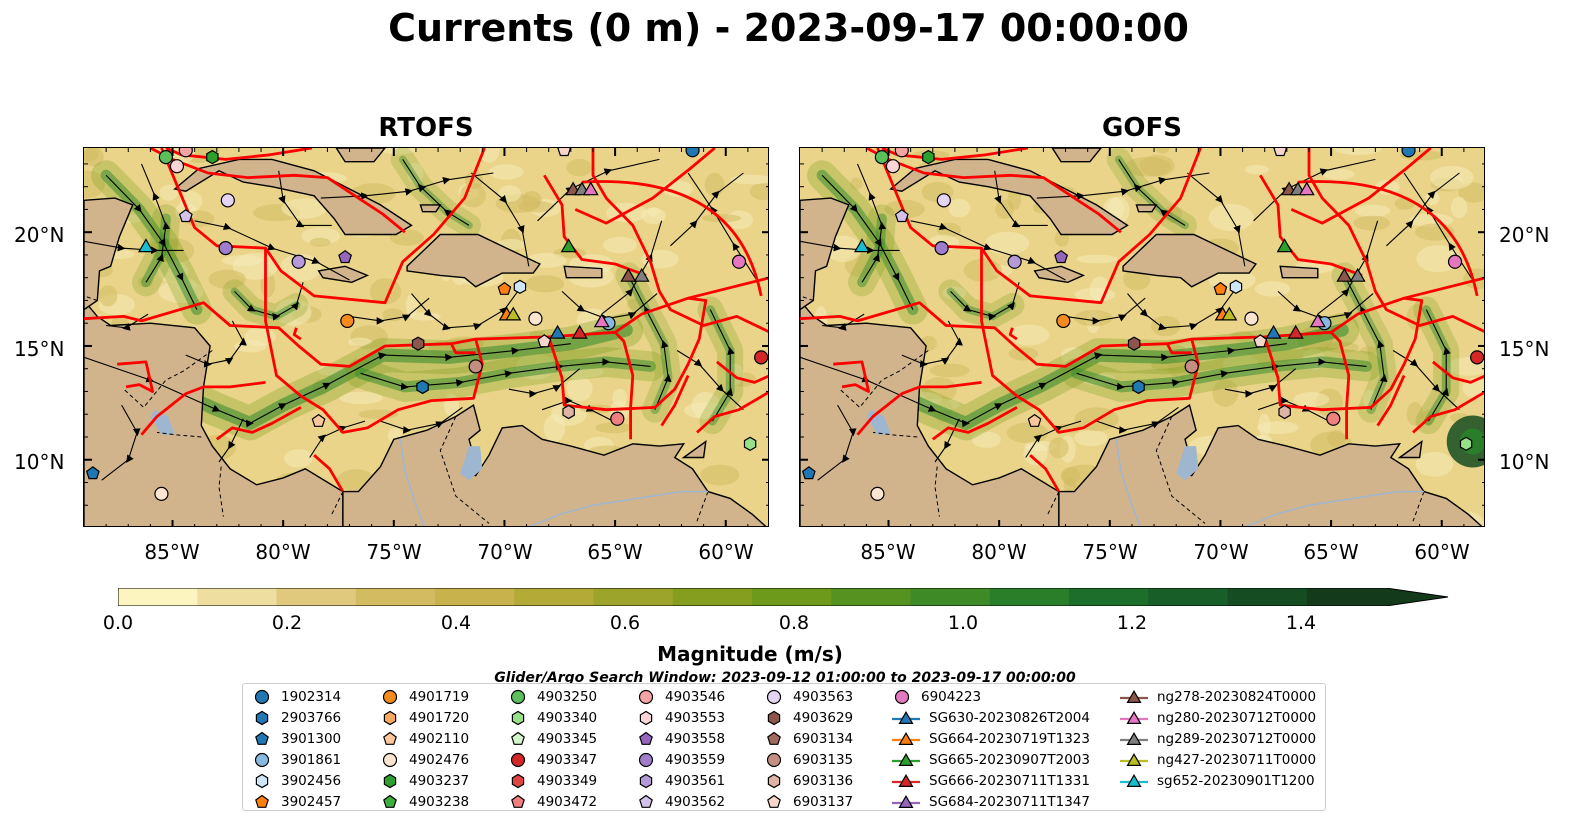 Image resolution: width=1577 pixels, height=829 pixels. What do you see at coordinates (412, 482) in the screenshot?
I see `magdalena-river` at bounding box center [412, 482].